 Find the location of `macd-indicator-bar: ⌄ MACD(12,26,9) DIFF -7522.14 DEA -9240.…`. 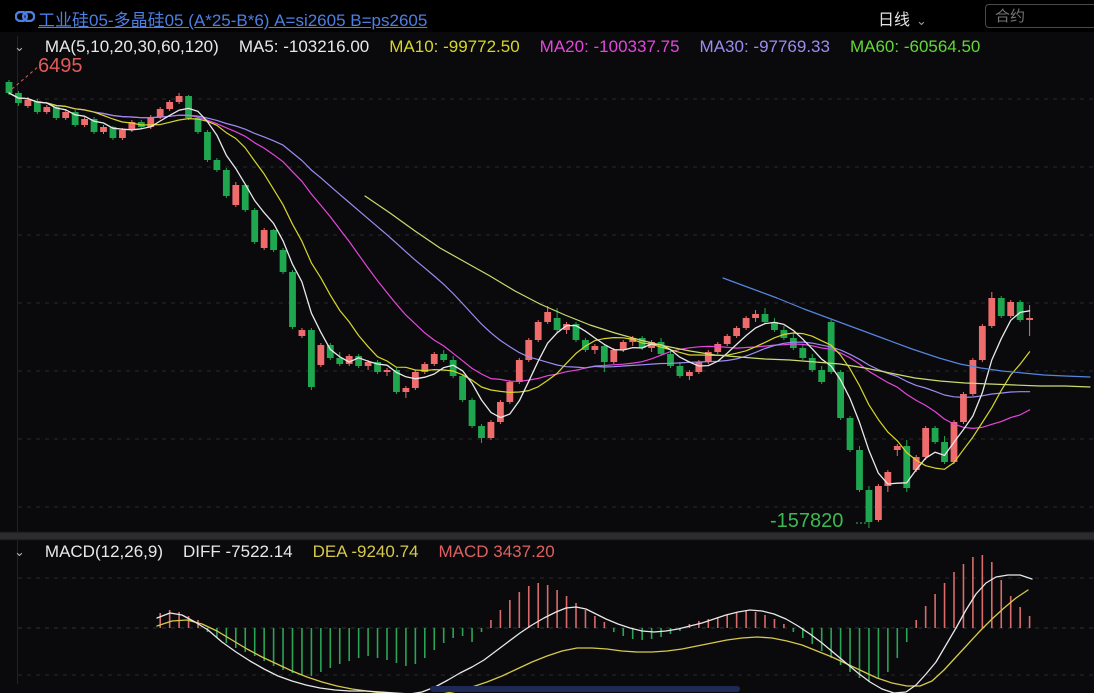

macd-indicator-bar: ⌄ MACD(12,26,9) DIFF -7522.14 DEA -9240.… is located at coordinates (284, 552).